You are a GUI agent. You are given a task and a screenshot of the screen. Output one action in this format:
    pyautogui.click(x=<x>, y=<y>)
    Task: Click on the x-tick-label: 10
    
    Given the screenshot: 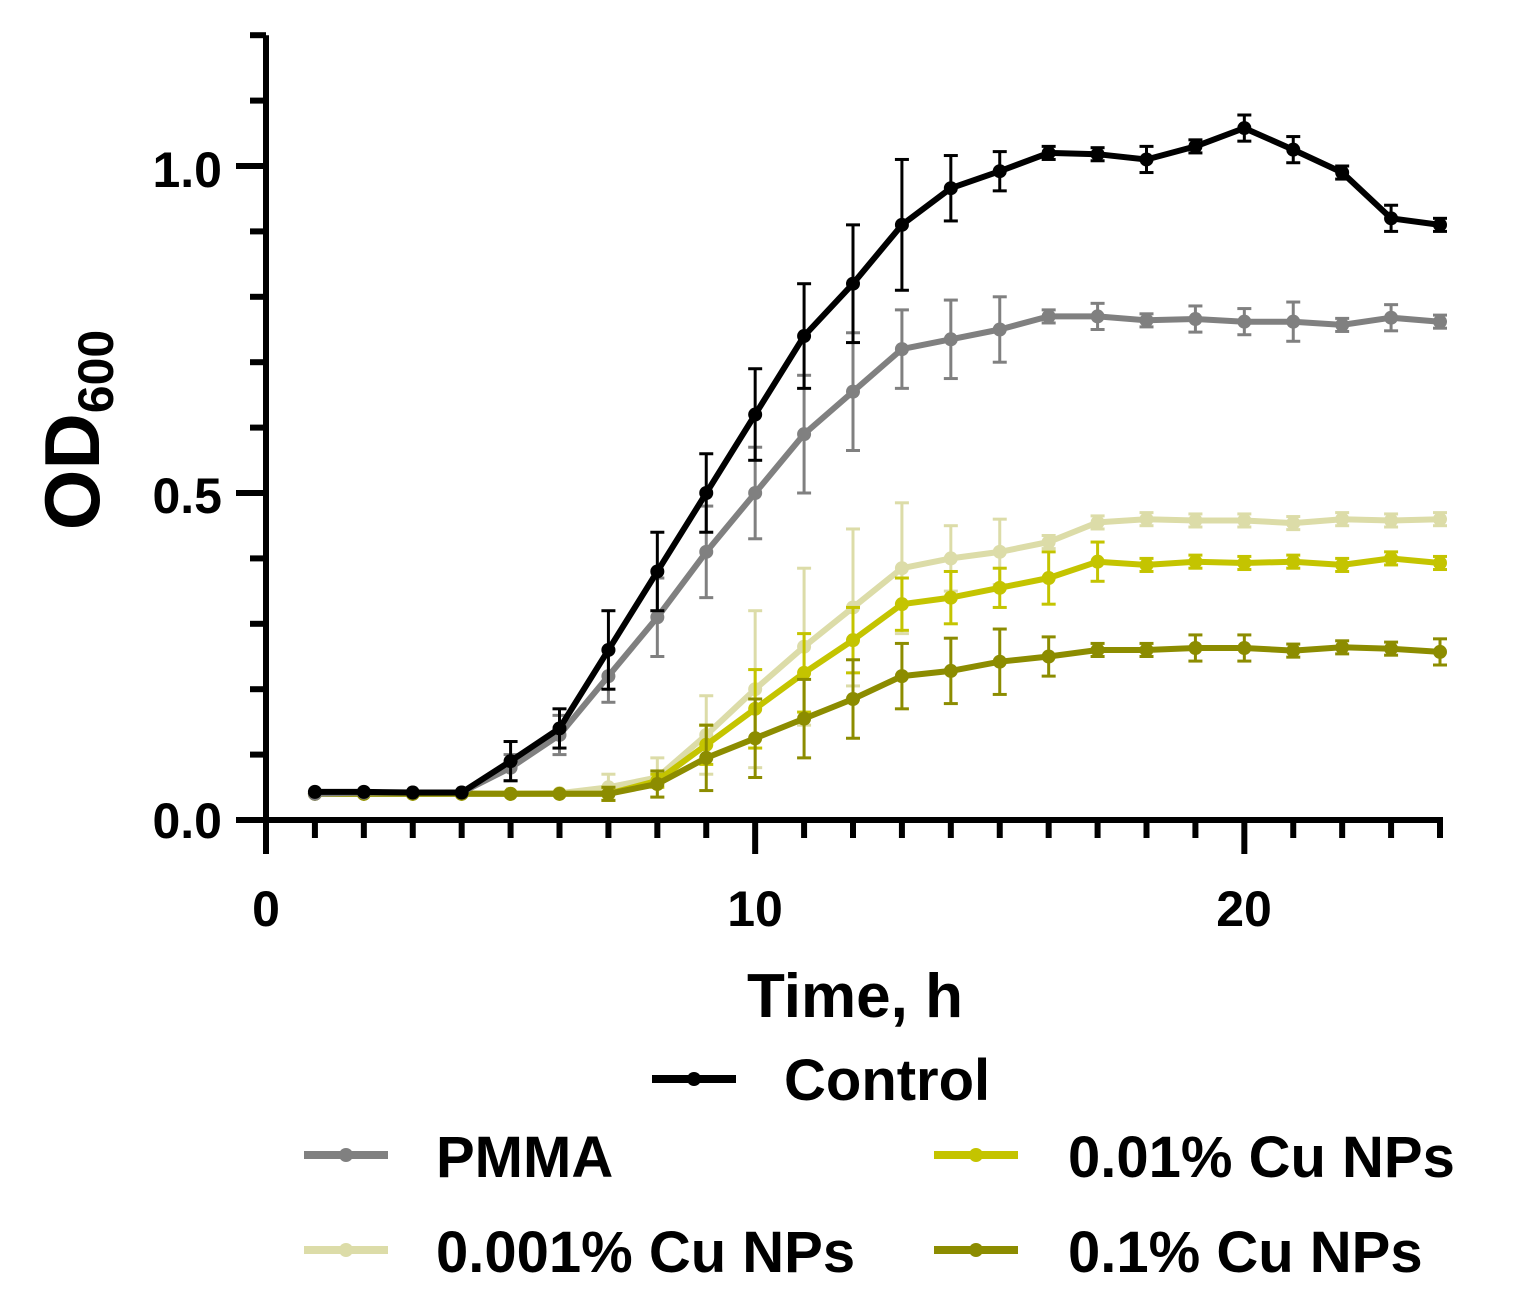 What is the action you would take?
    pyautogui.click(x=755, y=909)
    